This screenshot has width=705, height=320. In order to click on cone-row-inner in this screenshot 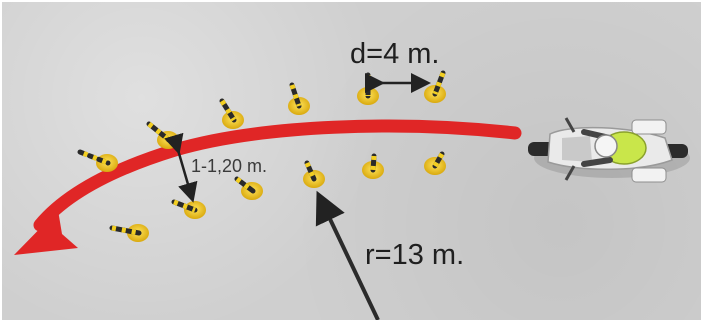, I will do `click(277, 196)`.